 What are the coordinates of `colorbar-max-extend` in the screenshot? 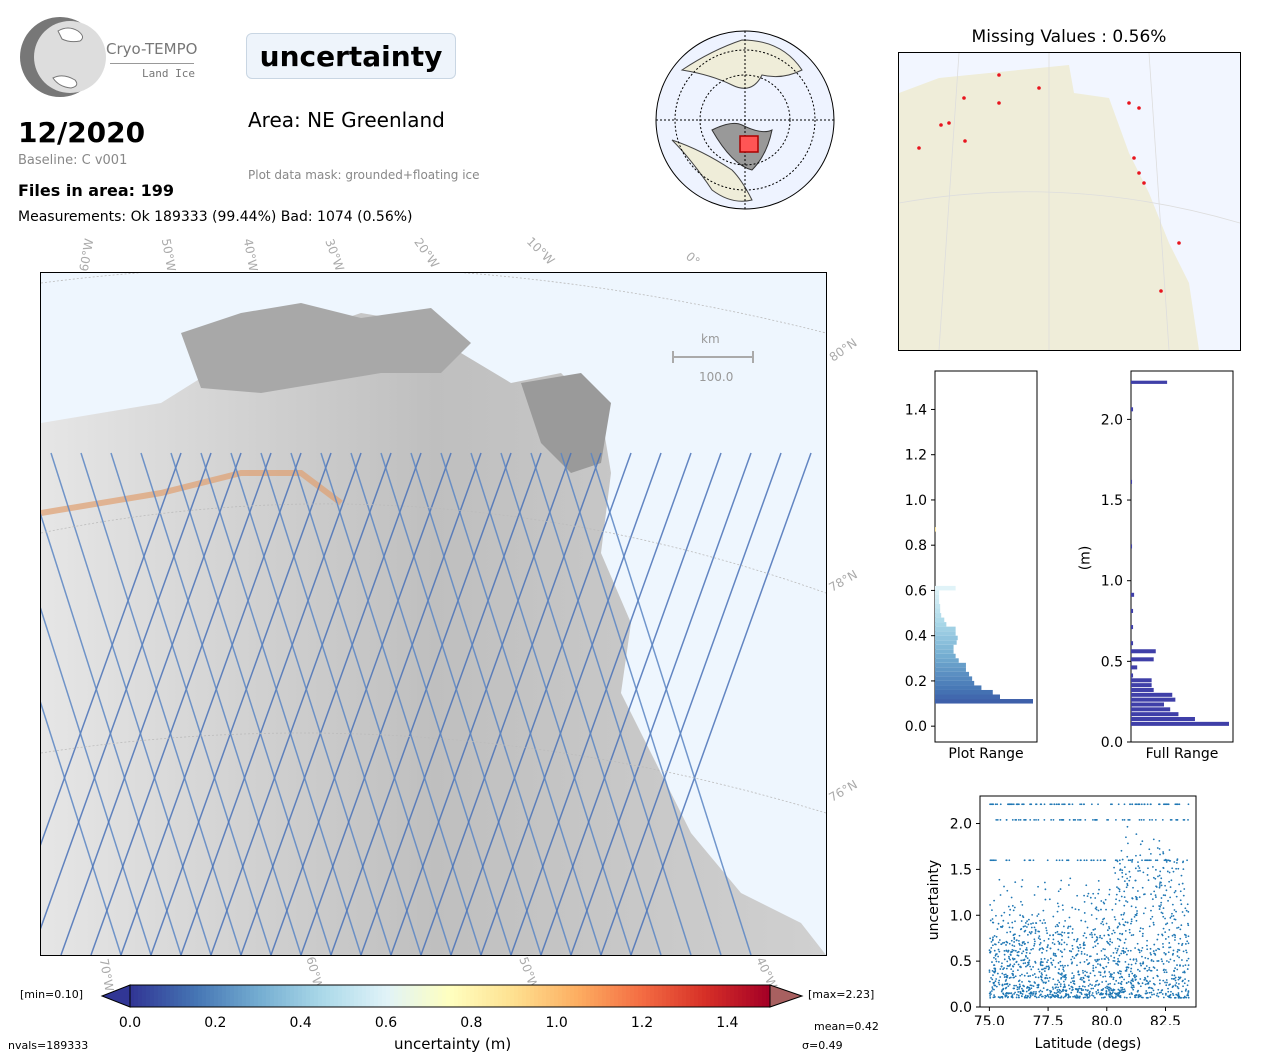 It's located at (786, 996).